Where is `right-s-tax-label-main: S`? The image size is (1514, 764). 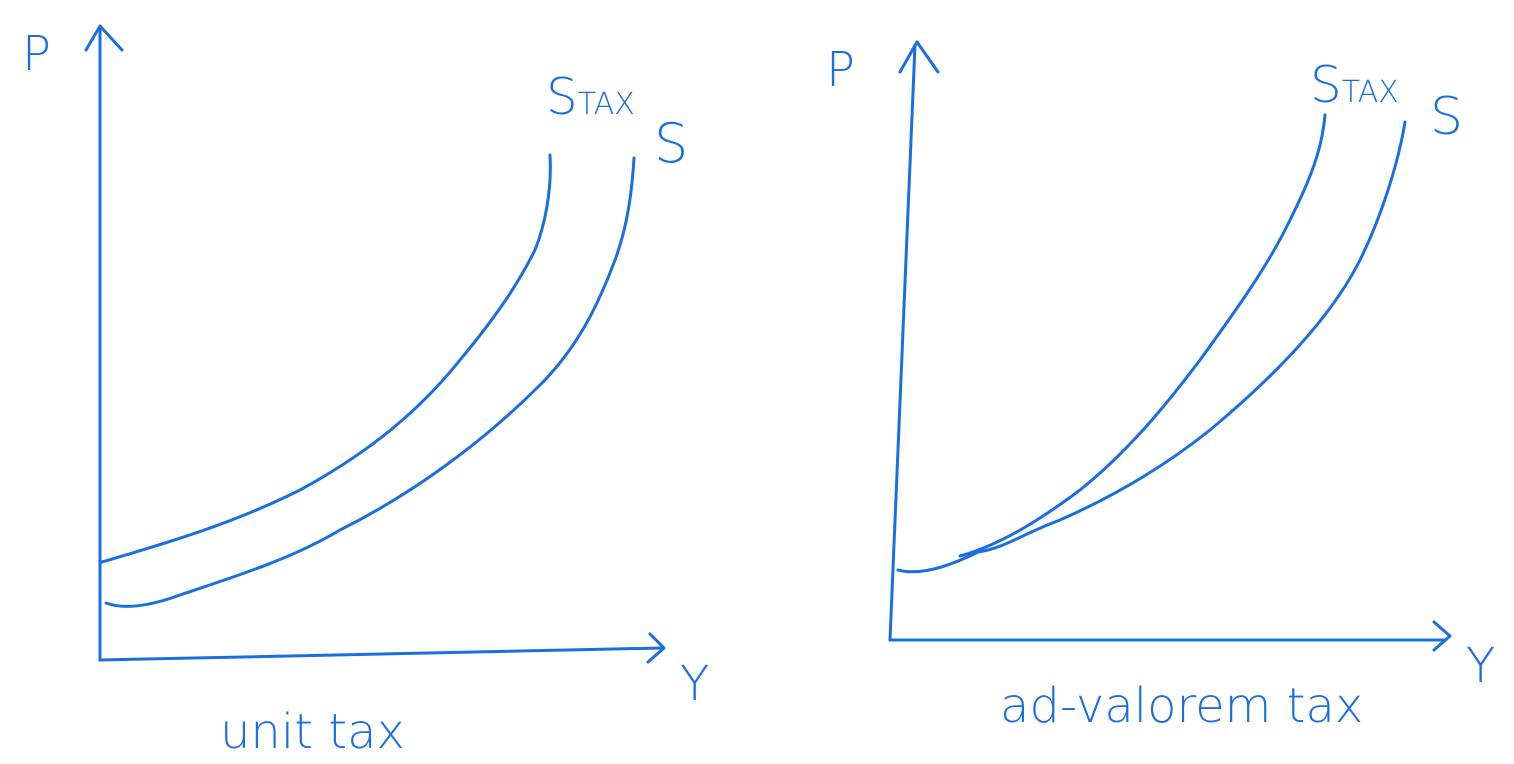 right-s-tax-label-main: S is located at coordinates (1326, 85).